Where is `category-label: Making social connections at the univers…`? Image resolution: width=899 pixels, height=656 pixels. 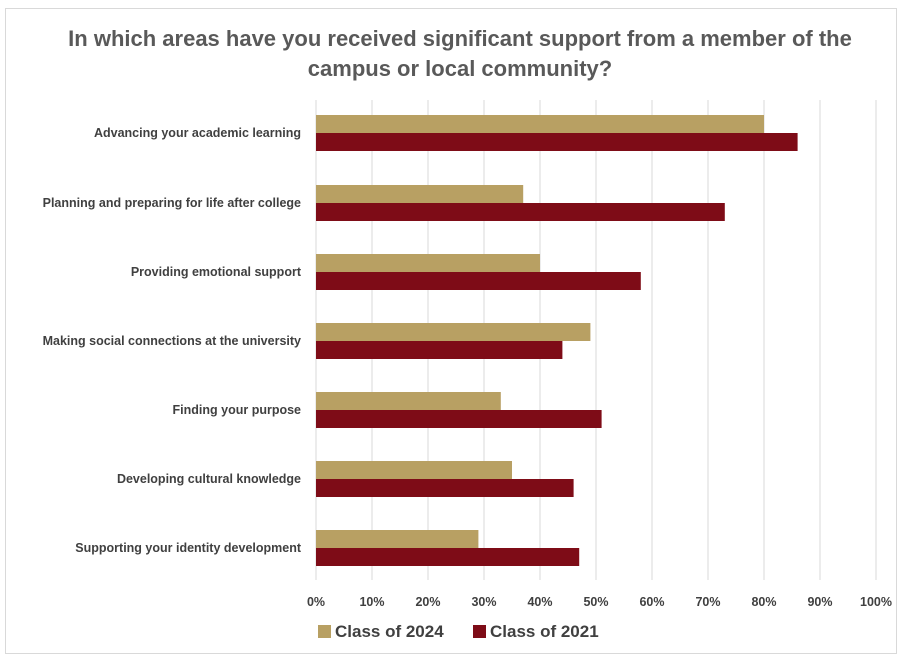
category-label: Making social connections at the univers… is located at coordinates (172, 341).